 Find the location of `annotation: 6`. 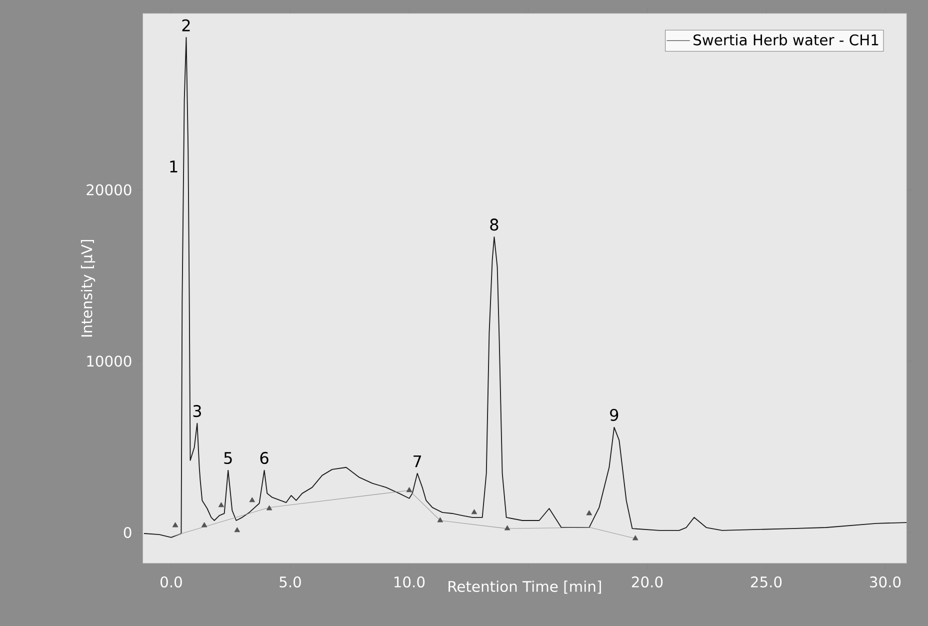

annotation: 6 is located at coordinates (264, 458).